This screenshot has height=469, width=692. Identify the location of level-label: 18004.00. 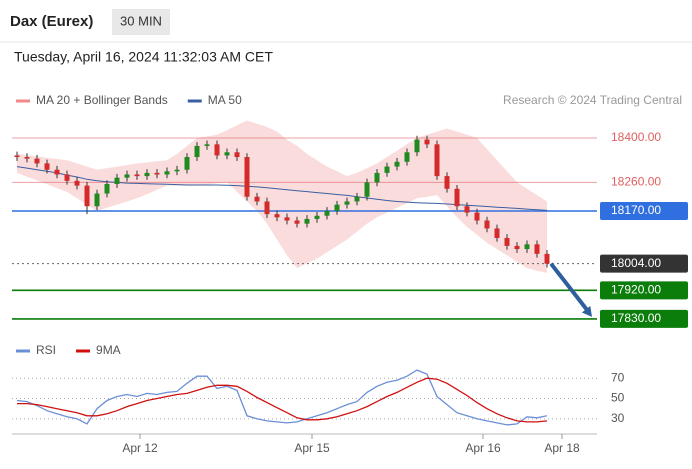
(636, 263).